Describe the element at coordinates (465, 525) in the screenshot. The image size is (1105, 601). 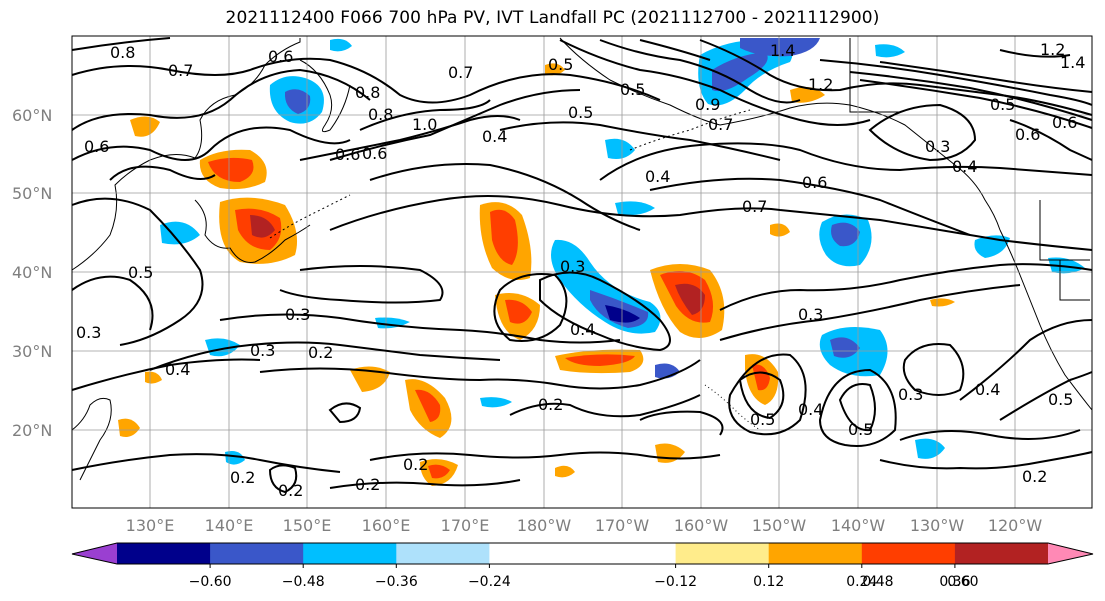
I see `lon-label: 170°E` at that location.